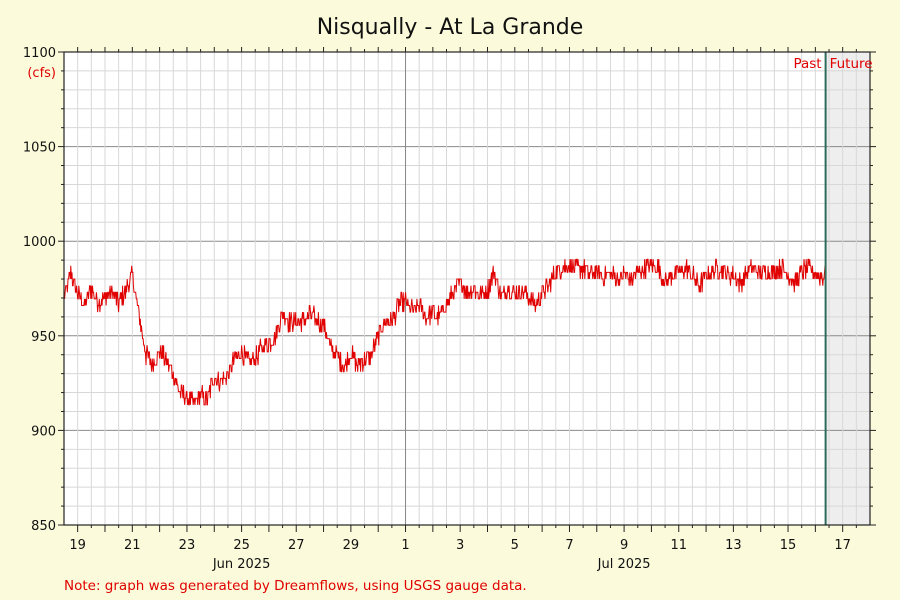 The width and height of the screenshot is (900, 600). Describe the element at coordinates (351, 545) in the screenshot. I see `x-tick-label: 29` at that location.